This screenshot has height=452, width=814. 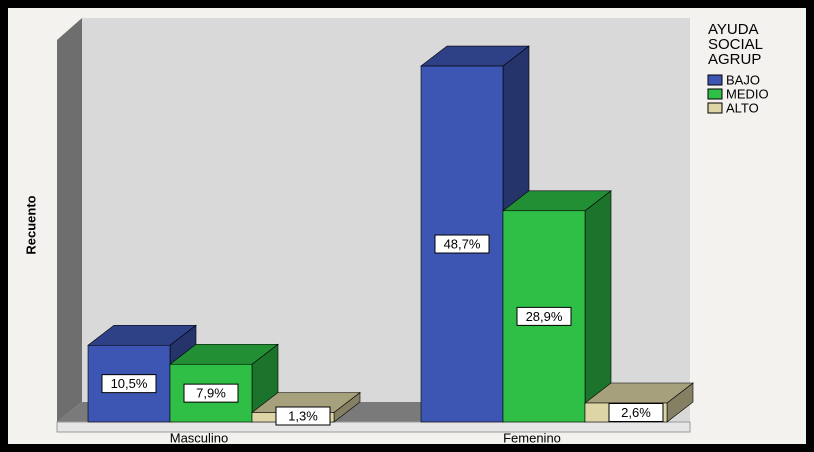 What do you see at coordinates (742, 107) in the screenshot?
I see `legend-label: ALTO` at bounding box center [742, 107].